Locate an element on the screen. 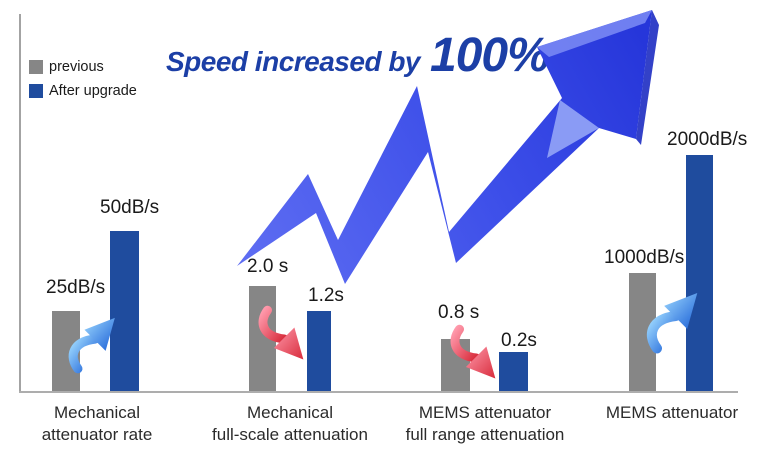  title-percent: 100% is located at coordinates (490, 55).